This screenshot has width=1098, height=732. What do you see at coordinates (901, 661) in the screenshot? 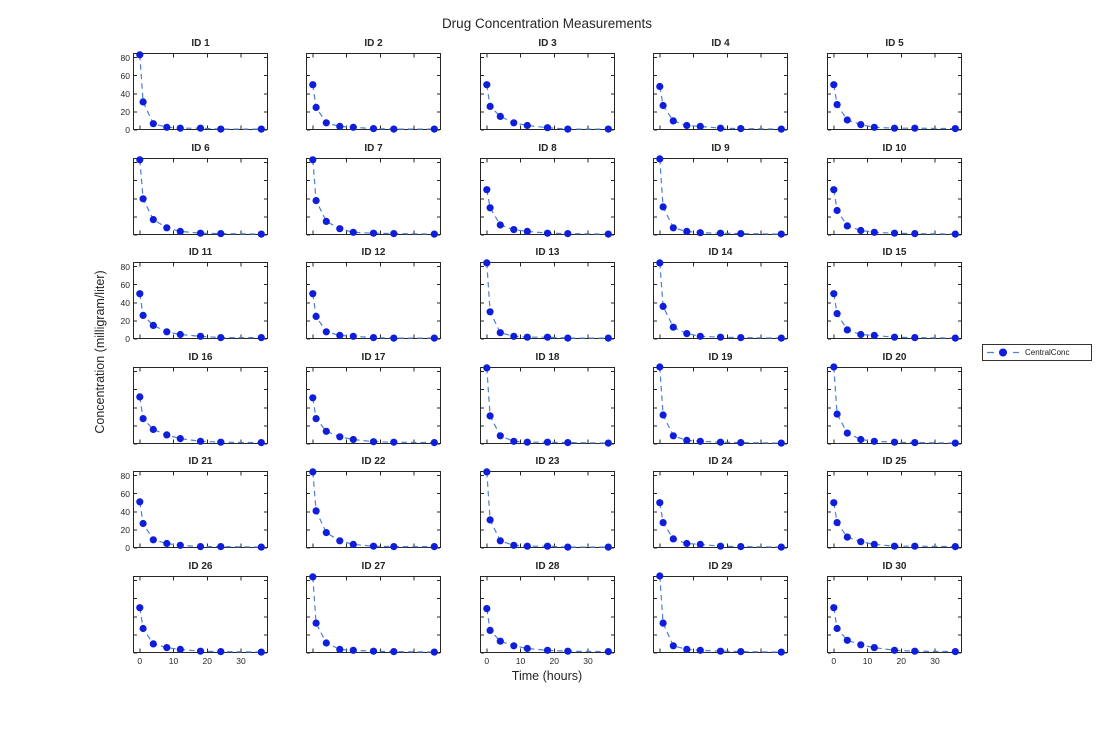
I see `x-tick-label: 20` at bounding box center [901, 661].